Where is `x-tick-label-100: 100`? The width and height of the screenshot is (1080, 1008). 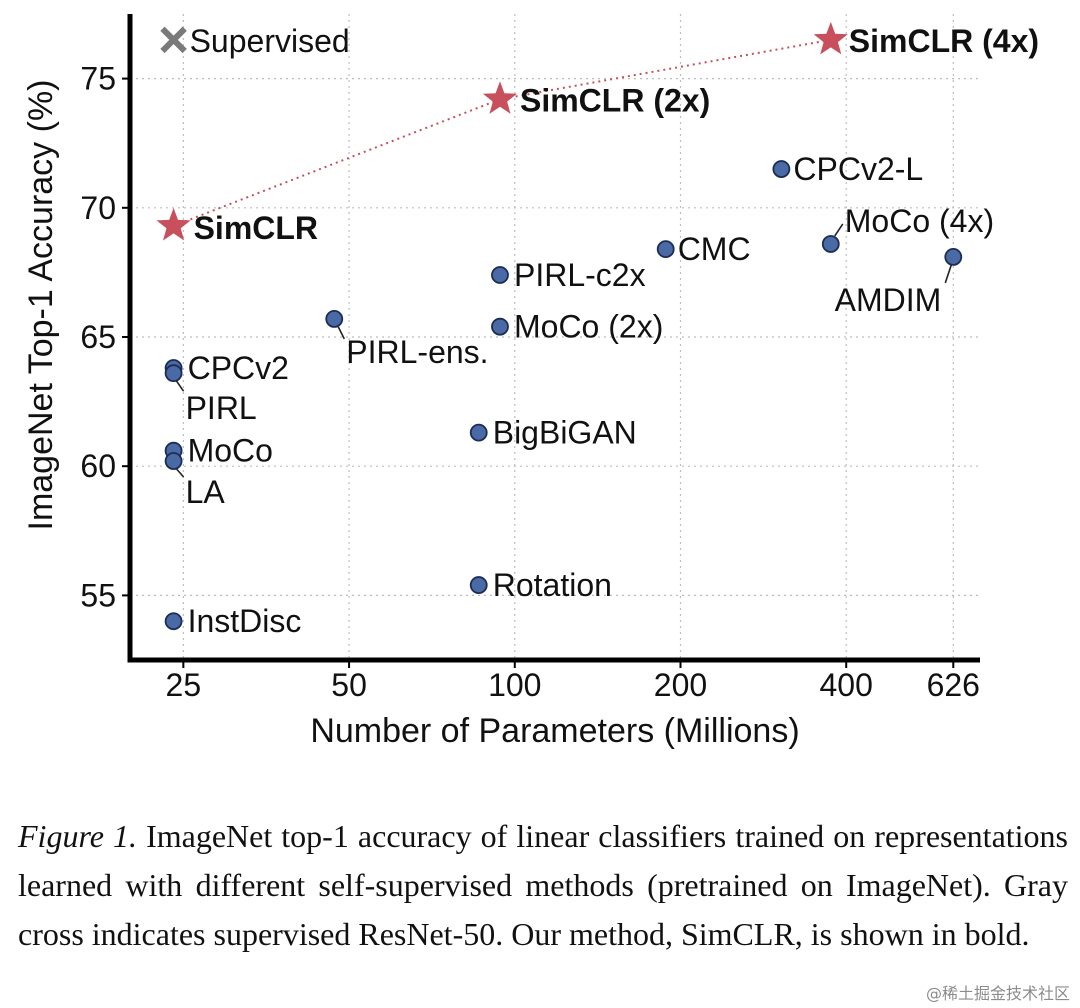
x-tick-label-100: 100 is located at coordinates (514, 685).